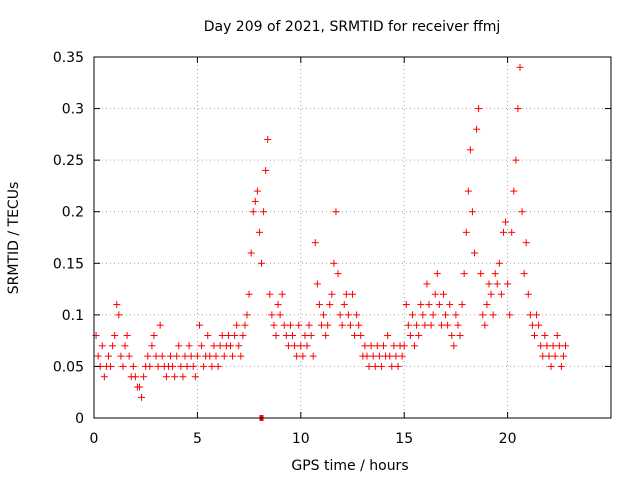 The width and height of the screenshot is (640, 480). What do you see at coordinates (349, 466) in the screenshot?
I see `x-axis-label: GPS time / hours` at bounding box center [349, 466].